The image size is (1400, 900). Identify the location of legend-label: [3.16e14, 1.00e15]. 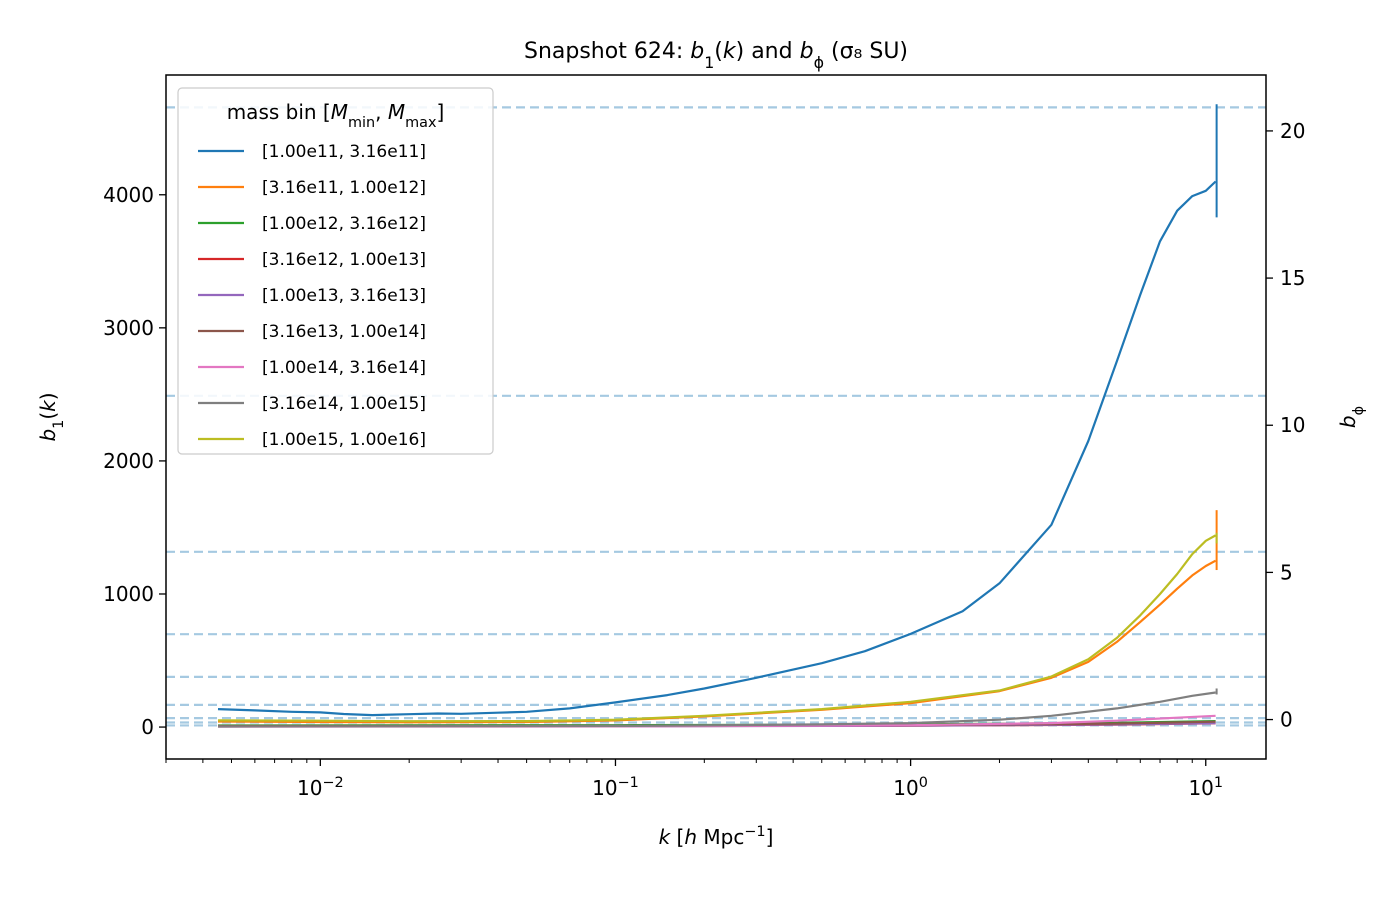
(344, 404).